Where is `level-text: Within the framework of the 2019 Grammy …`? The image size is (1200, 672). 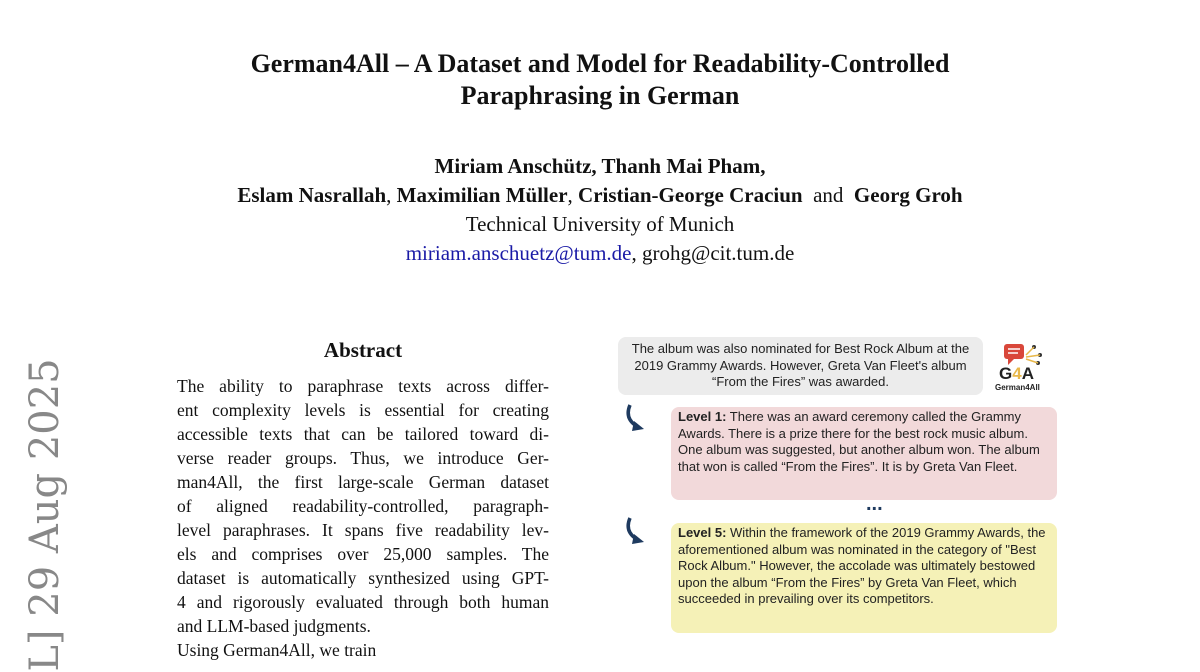 level-text: Within the framework of the 2019 Grammy … is located at coordinates (862, 565).